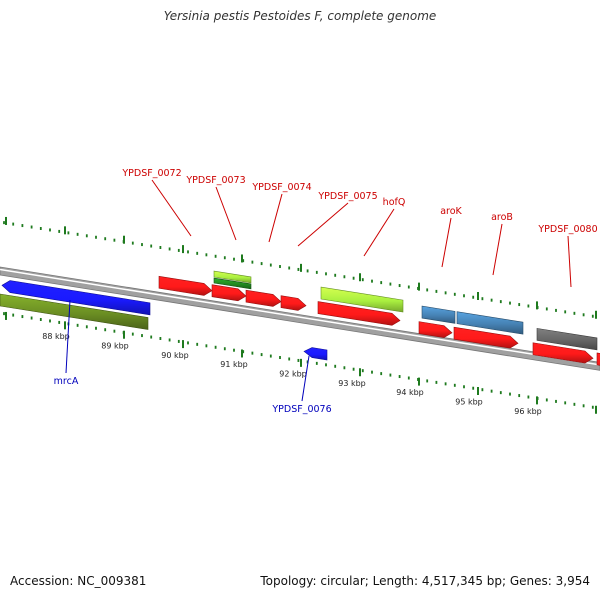  I want to click on feature-ypdsf-0073-cds, so click(229, 293).